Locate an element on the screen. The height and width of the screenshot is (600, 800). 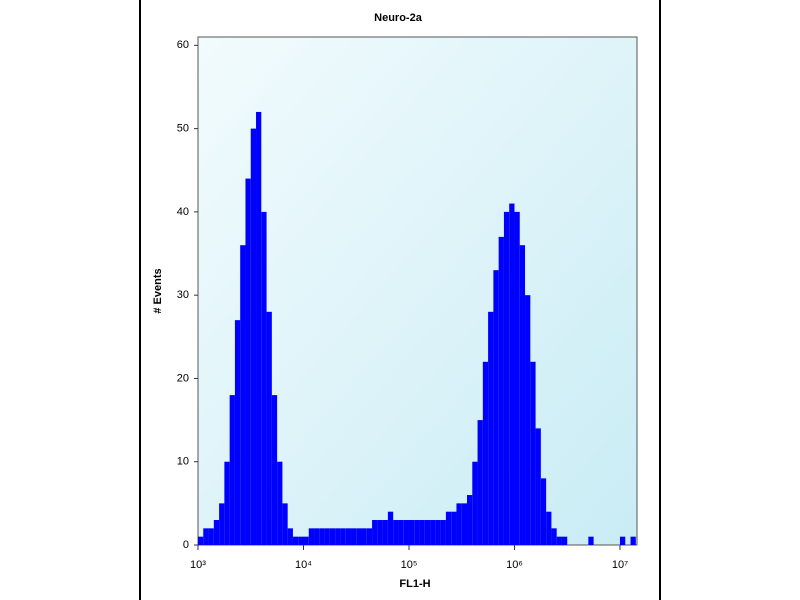
x-tick-label: 10⁴ is located at coordinates (303, 565).